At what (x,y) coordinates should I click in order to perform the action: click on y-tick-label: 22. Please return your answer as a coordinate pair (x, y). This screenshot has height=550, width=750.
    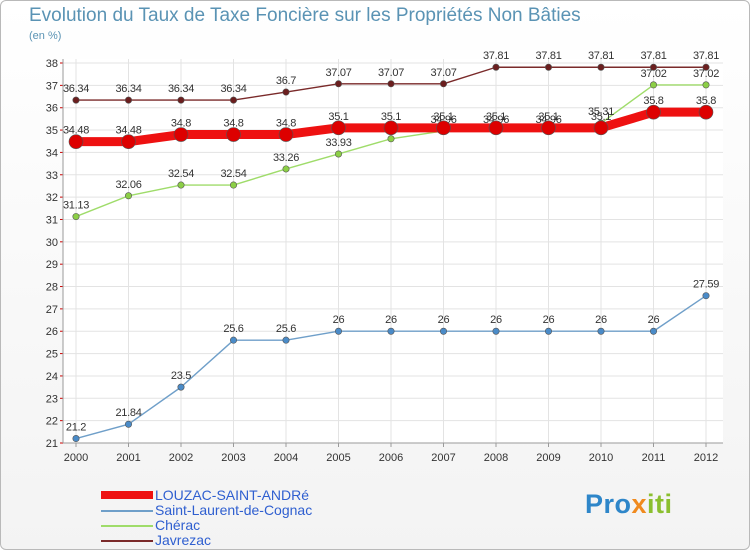
    Looking at the image, I should click on (52, 422).